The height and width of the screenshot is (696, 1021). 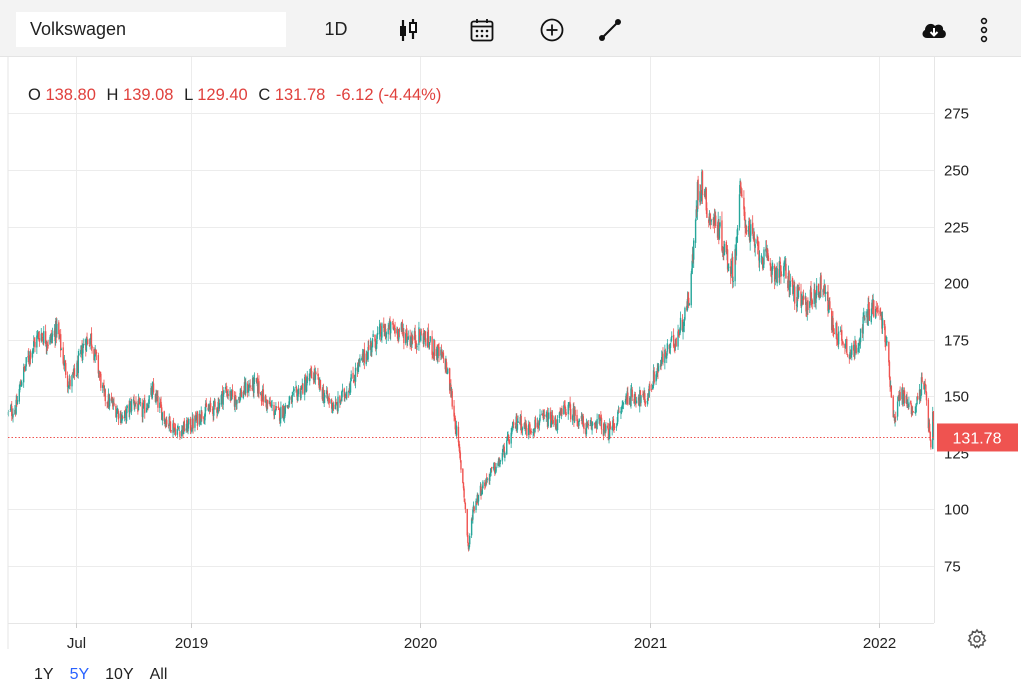 I want to click on range-all: All, so click(x=158, y=674).